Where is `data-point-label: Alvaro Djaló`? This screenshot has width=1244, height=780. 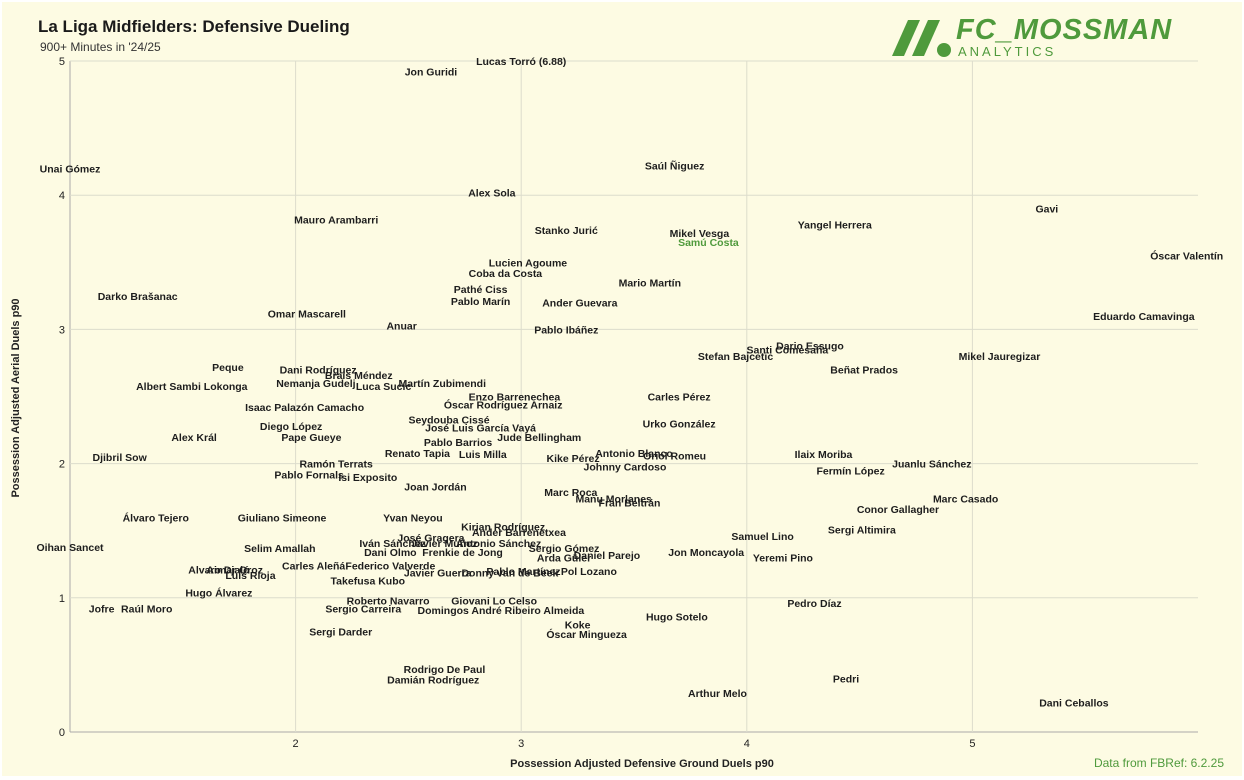
data-point-label: Alvaro Djaló is located at coordinates (218, 571).